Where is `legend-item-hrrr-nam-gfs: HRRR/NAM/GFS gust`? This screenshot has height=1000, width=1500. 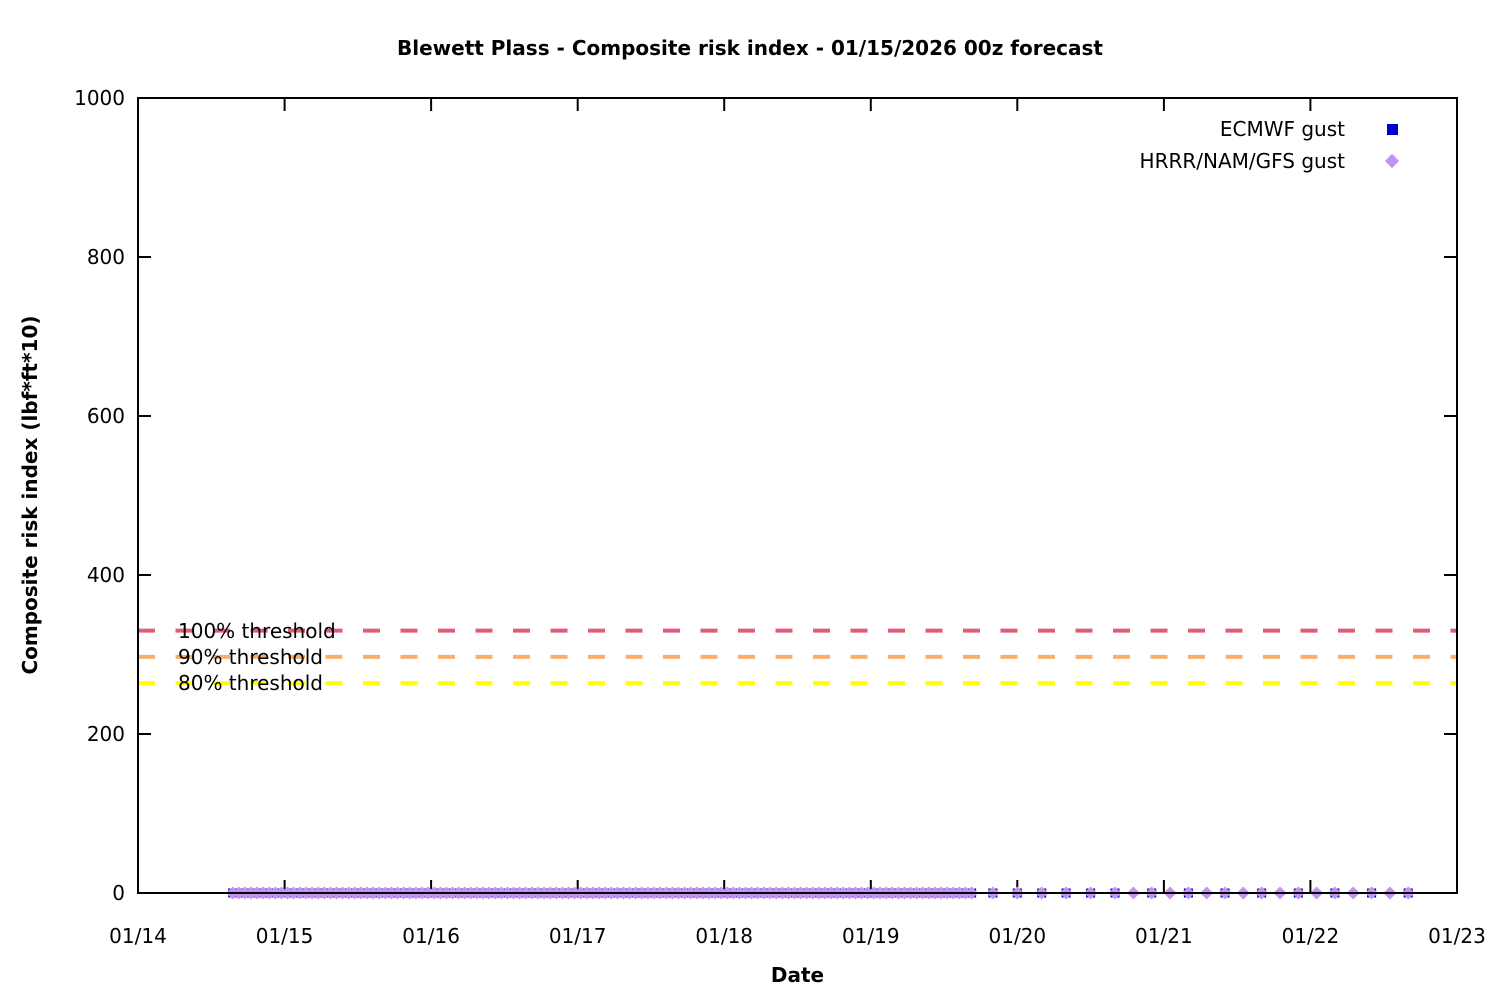 legend-item-hrrr-nam-gfs: HRRR/NAM/GFS gust is located at coordinates (1269, 161).